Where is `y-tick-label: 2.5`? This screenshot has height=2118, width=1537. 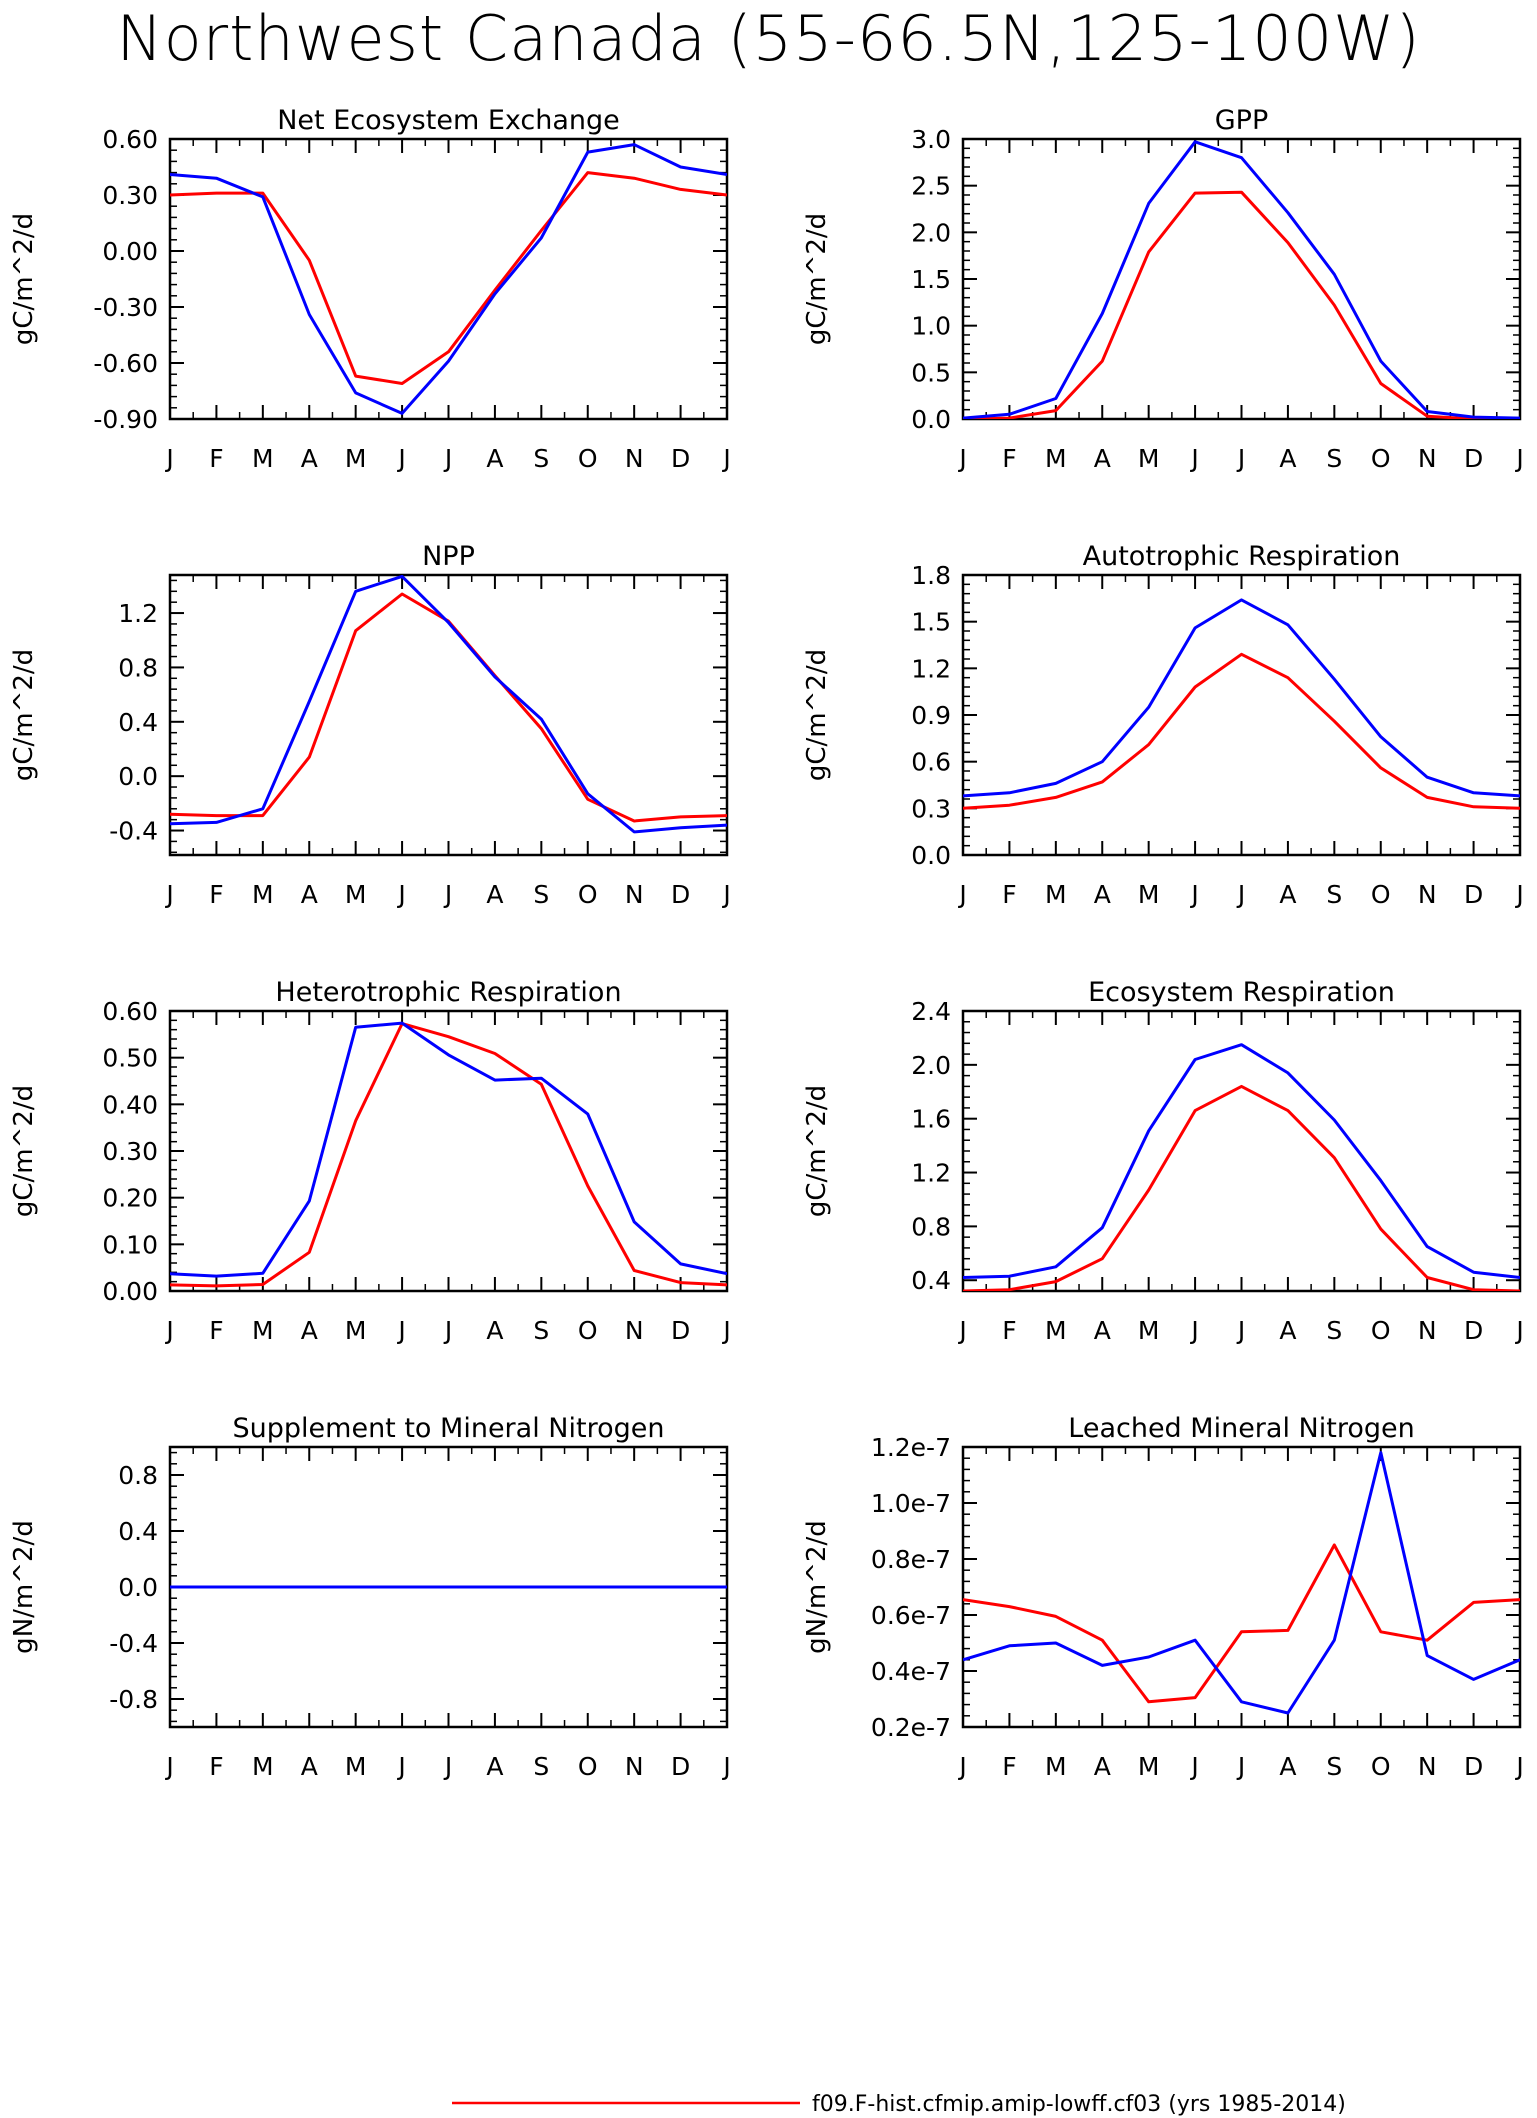
y-tick-label: 2.5 is located at coordinates (931, 186).